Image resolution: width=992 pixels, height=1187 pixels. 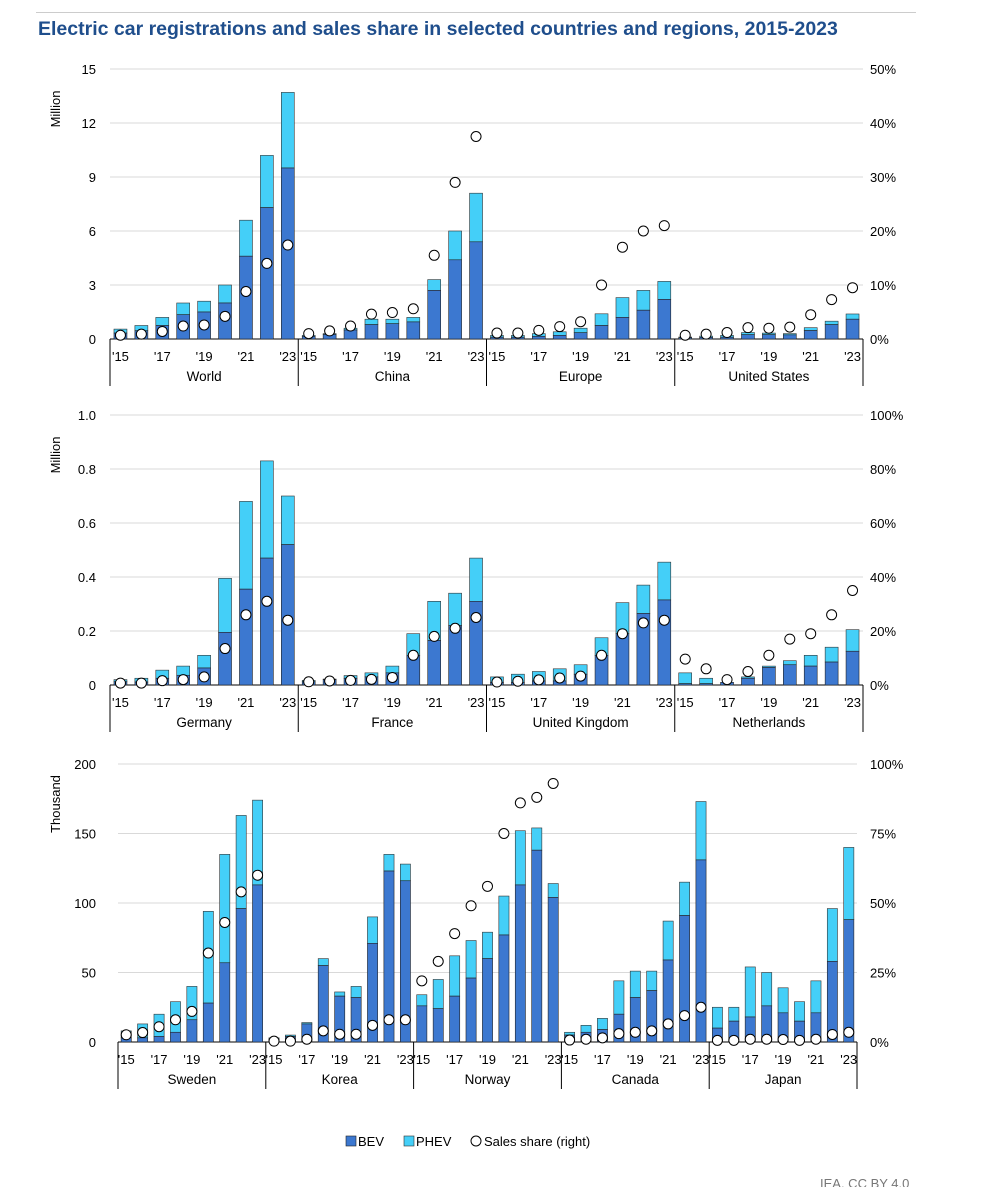 What do you see at coordinates (783, 1079) in the screenshot?
I see `group-label: Japan` at bounding box center [783, 1079].